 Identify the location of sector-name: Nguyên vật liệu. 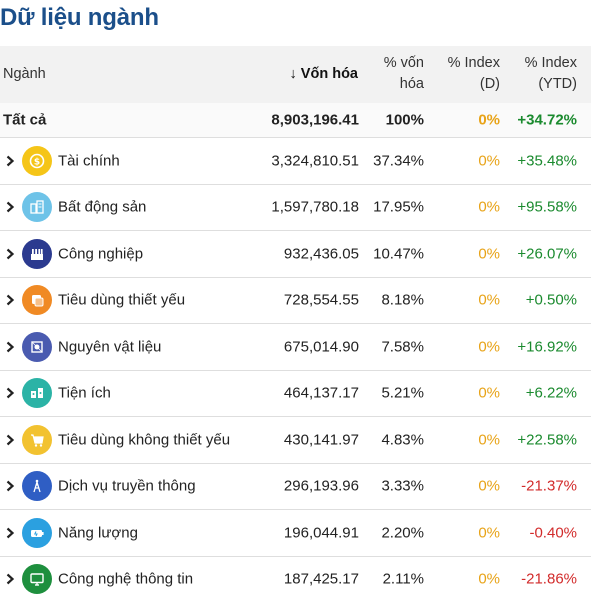
(110, 347).